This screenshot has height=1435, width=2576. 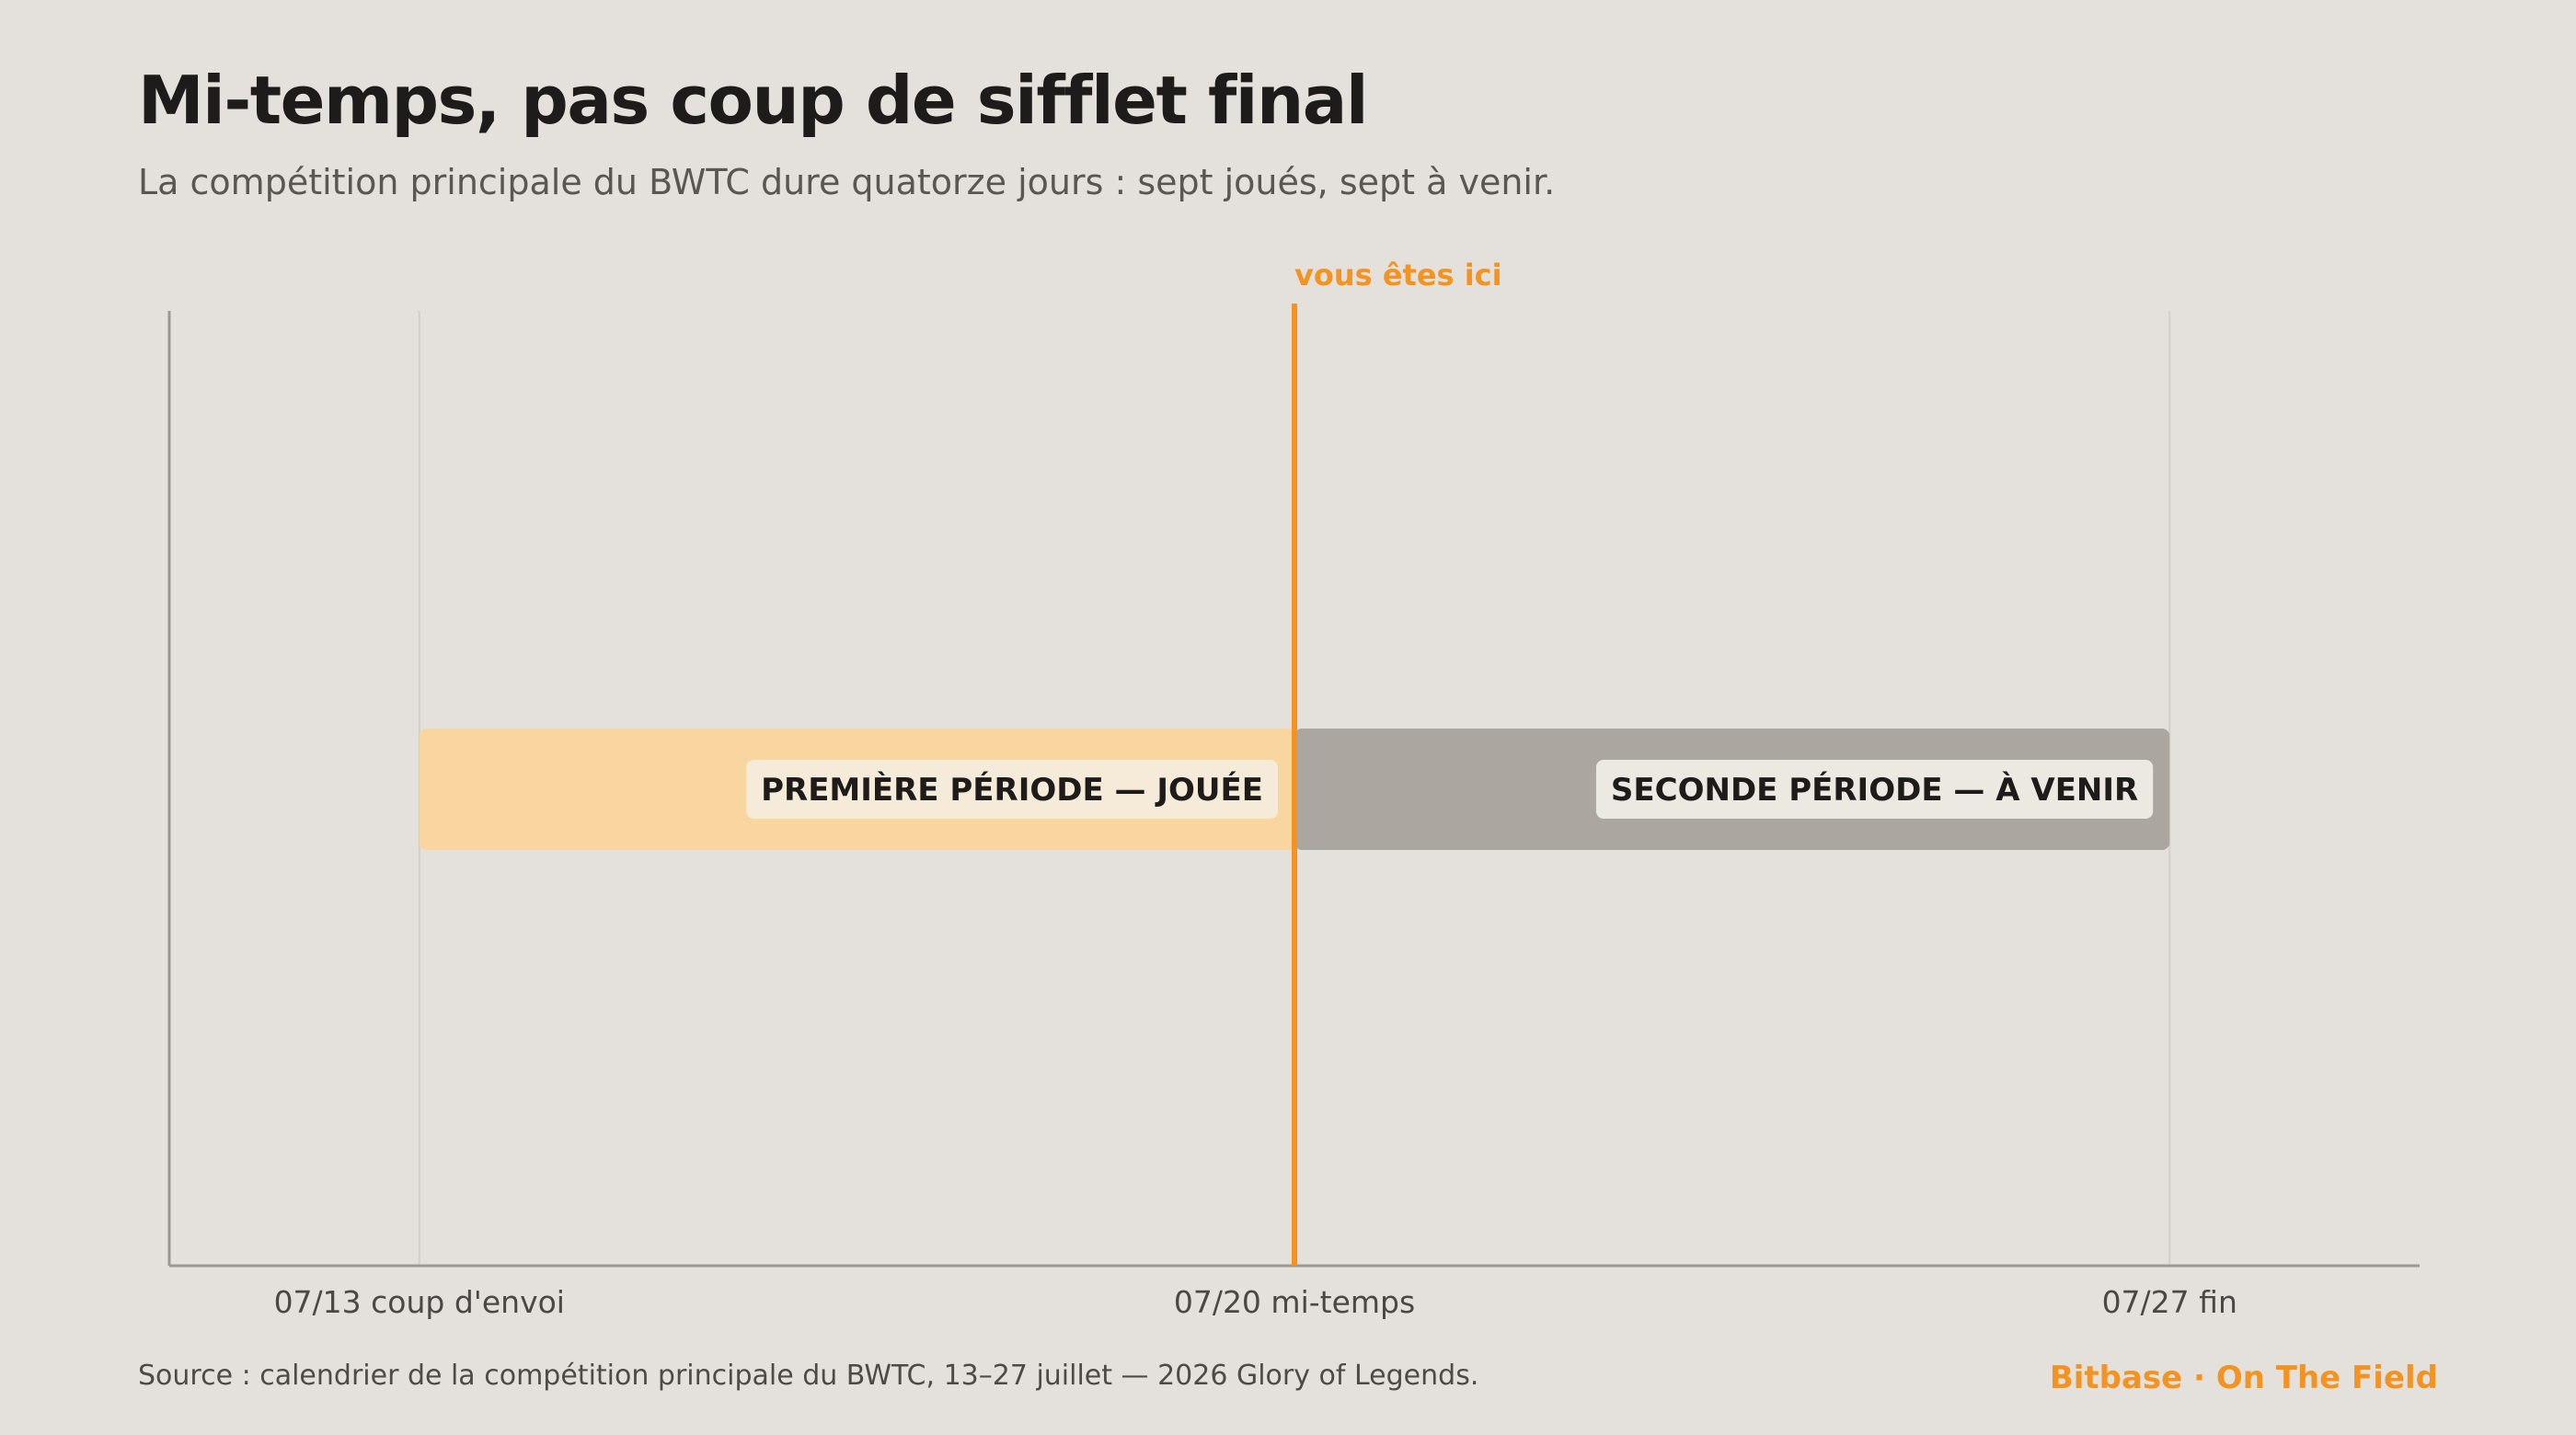 I want to click on segment-played-label-box, so click(x=1012, y=789).